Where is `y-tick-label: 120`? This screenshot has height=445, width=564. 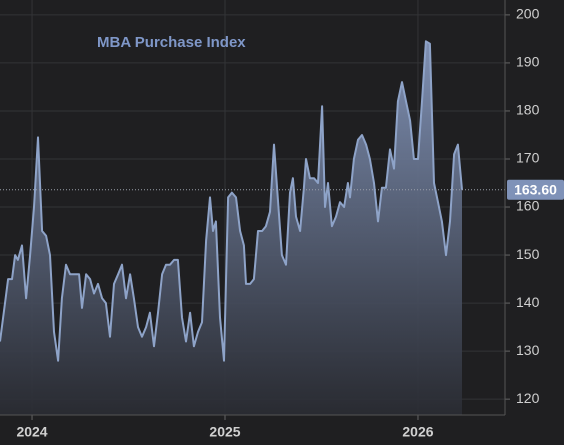
y-tick-label: 120 is located at coordinates (528, 398).